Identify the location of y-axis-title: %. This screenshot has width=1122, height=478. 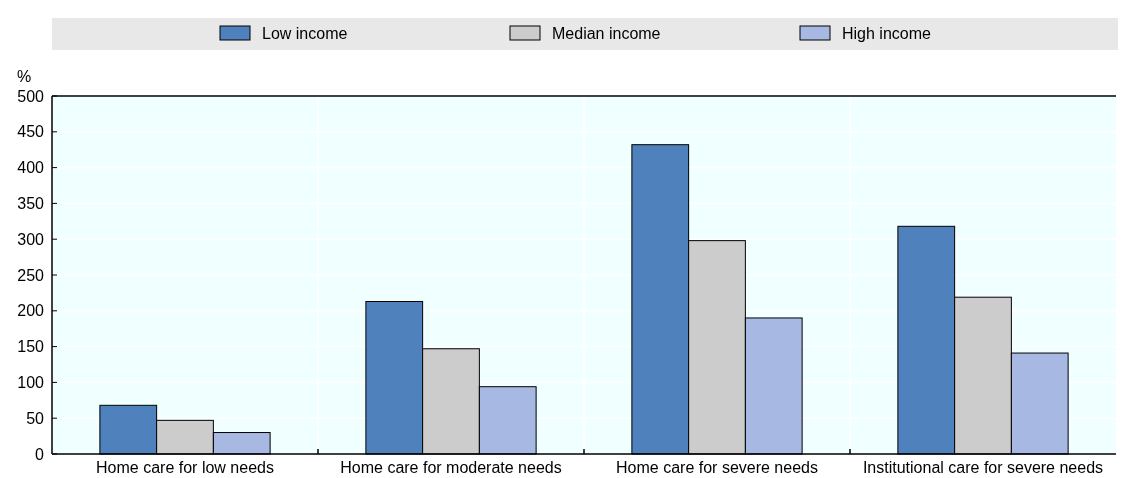
(24, 76).